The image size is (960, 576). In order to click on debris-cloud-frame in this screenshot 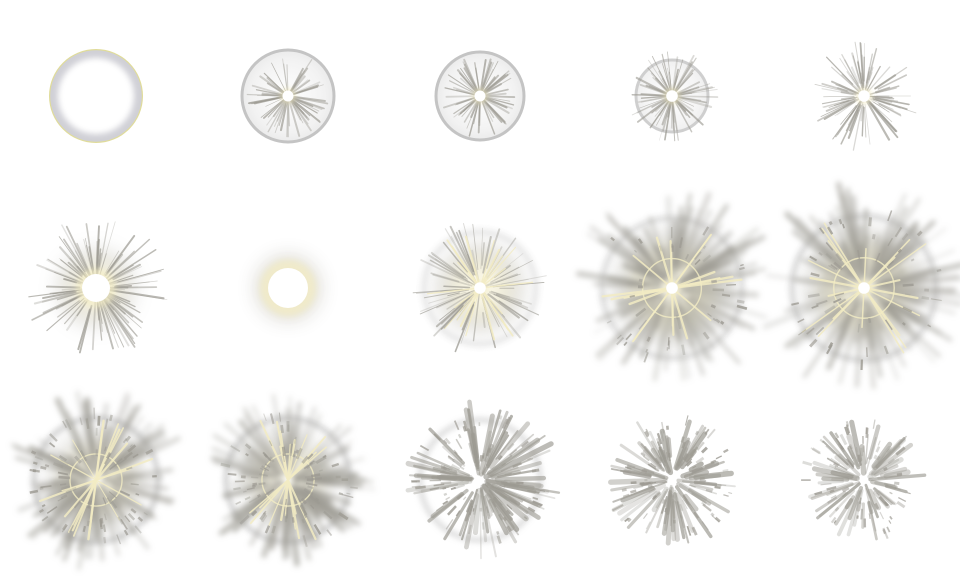, I will do `click(96, 480)`.